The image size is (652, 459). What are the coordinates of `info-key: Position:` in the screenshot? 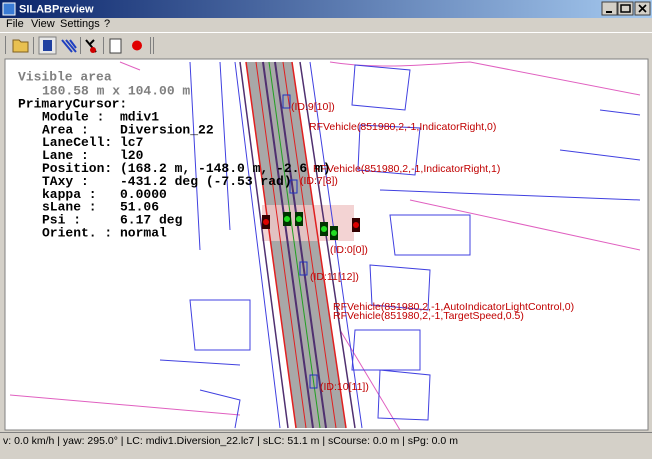 It's located at (77, 168).